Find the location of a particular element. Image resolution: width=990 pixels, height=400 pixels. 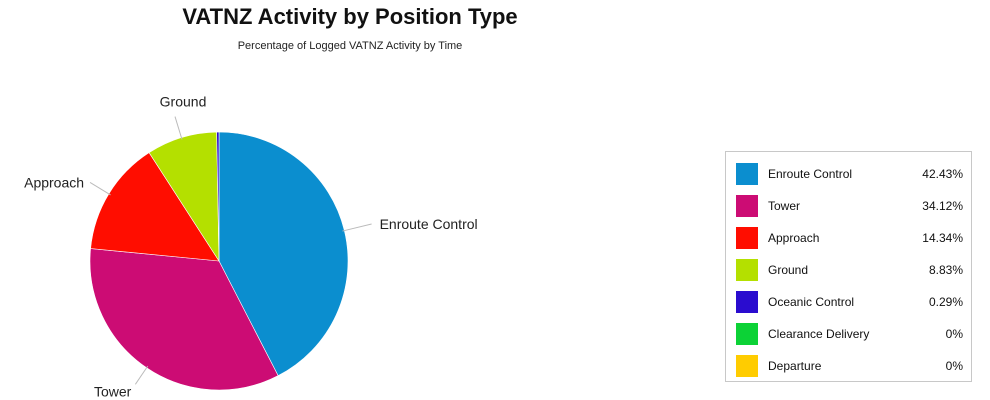

legend-label-departure: Departure is located at coordinates (795, 366).